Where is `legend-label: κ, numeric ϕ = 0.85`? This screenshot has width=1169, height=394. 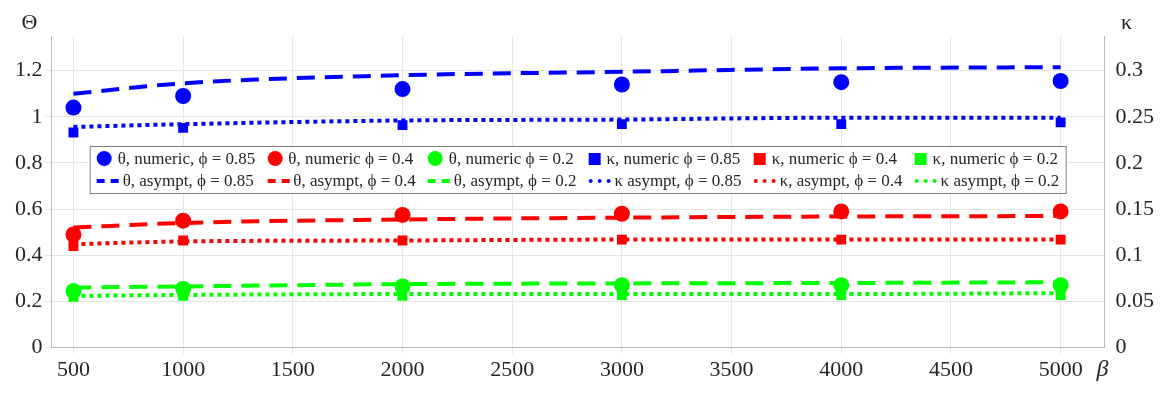
legend-label: κ, numeric ϕ = 0.85 is located at coordinates (673, 158).